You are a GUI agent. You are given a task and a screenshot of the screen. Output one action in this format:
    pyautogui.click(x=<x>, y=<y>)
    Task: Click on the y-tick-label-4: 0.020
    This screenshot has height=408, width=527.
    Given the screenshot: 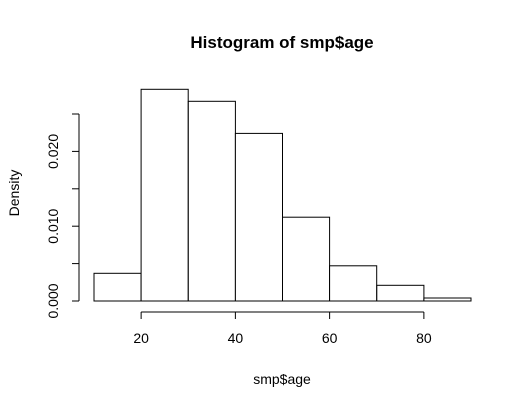 What is the action you would take?
    pyautogui.click(x=53, y=151)
    